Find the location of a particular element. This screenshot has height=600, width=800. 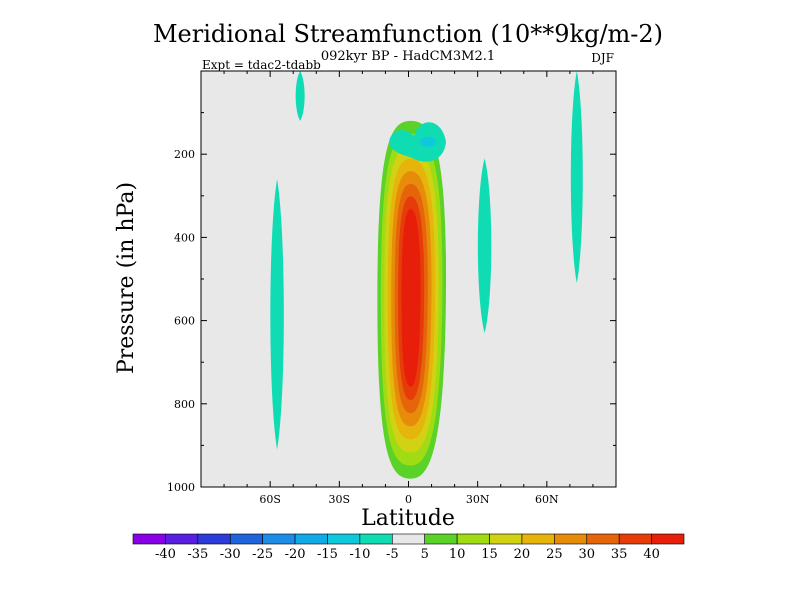

colorbar-label: -25 is located at coordinates (262, 554).